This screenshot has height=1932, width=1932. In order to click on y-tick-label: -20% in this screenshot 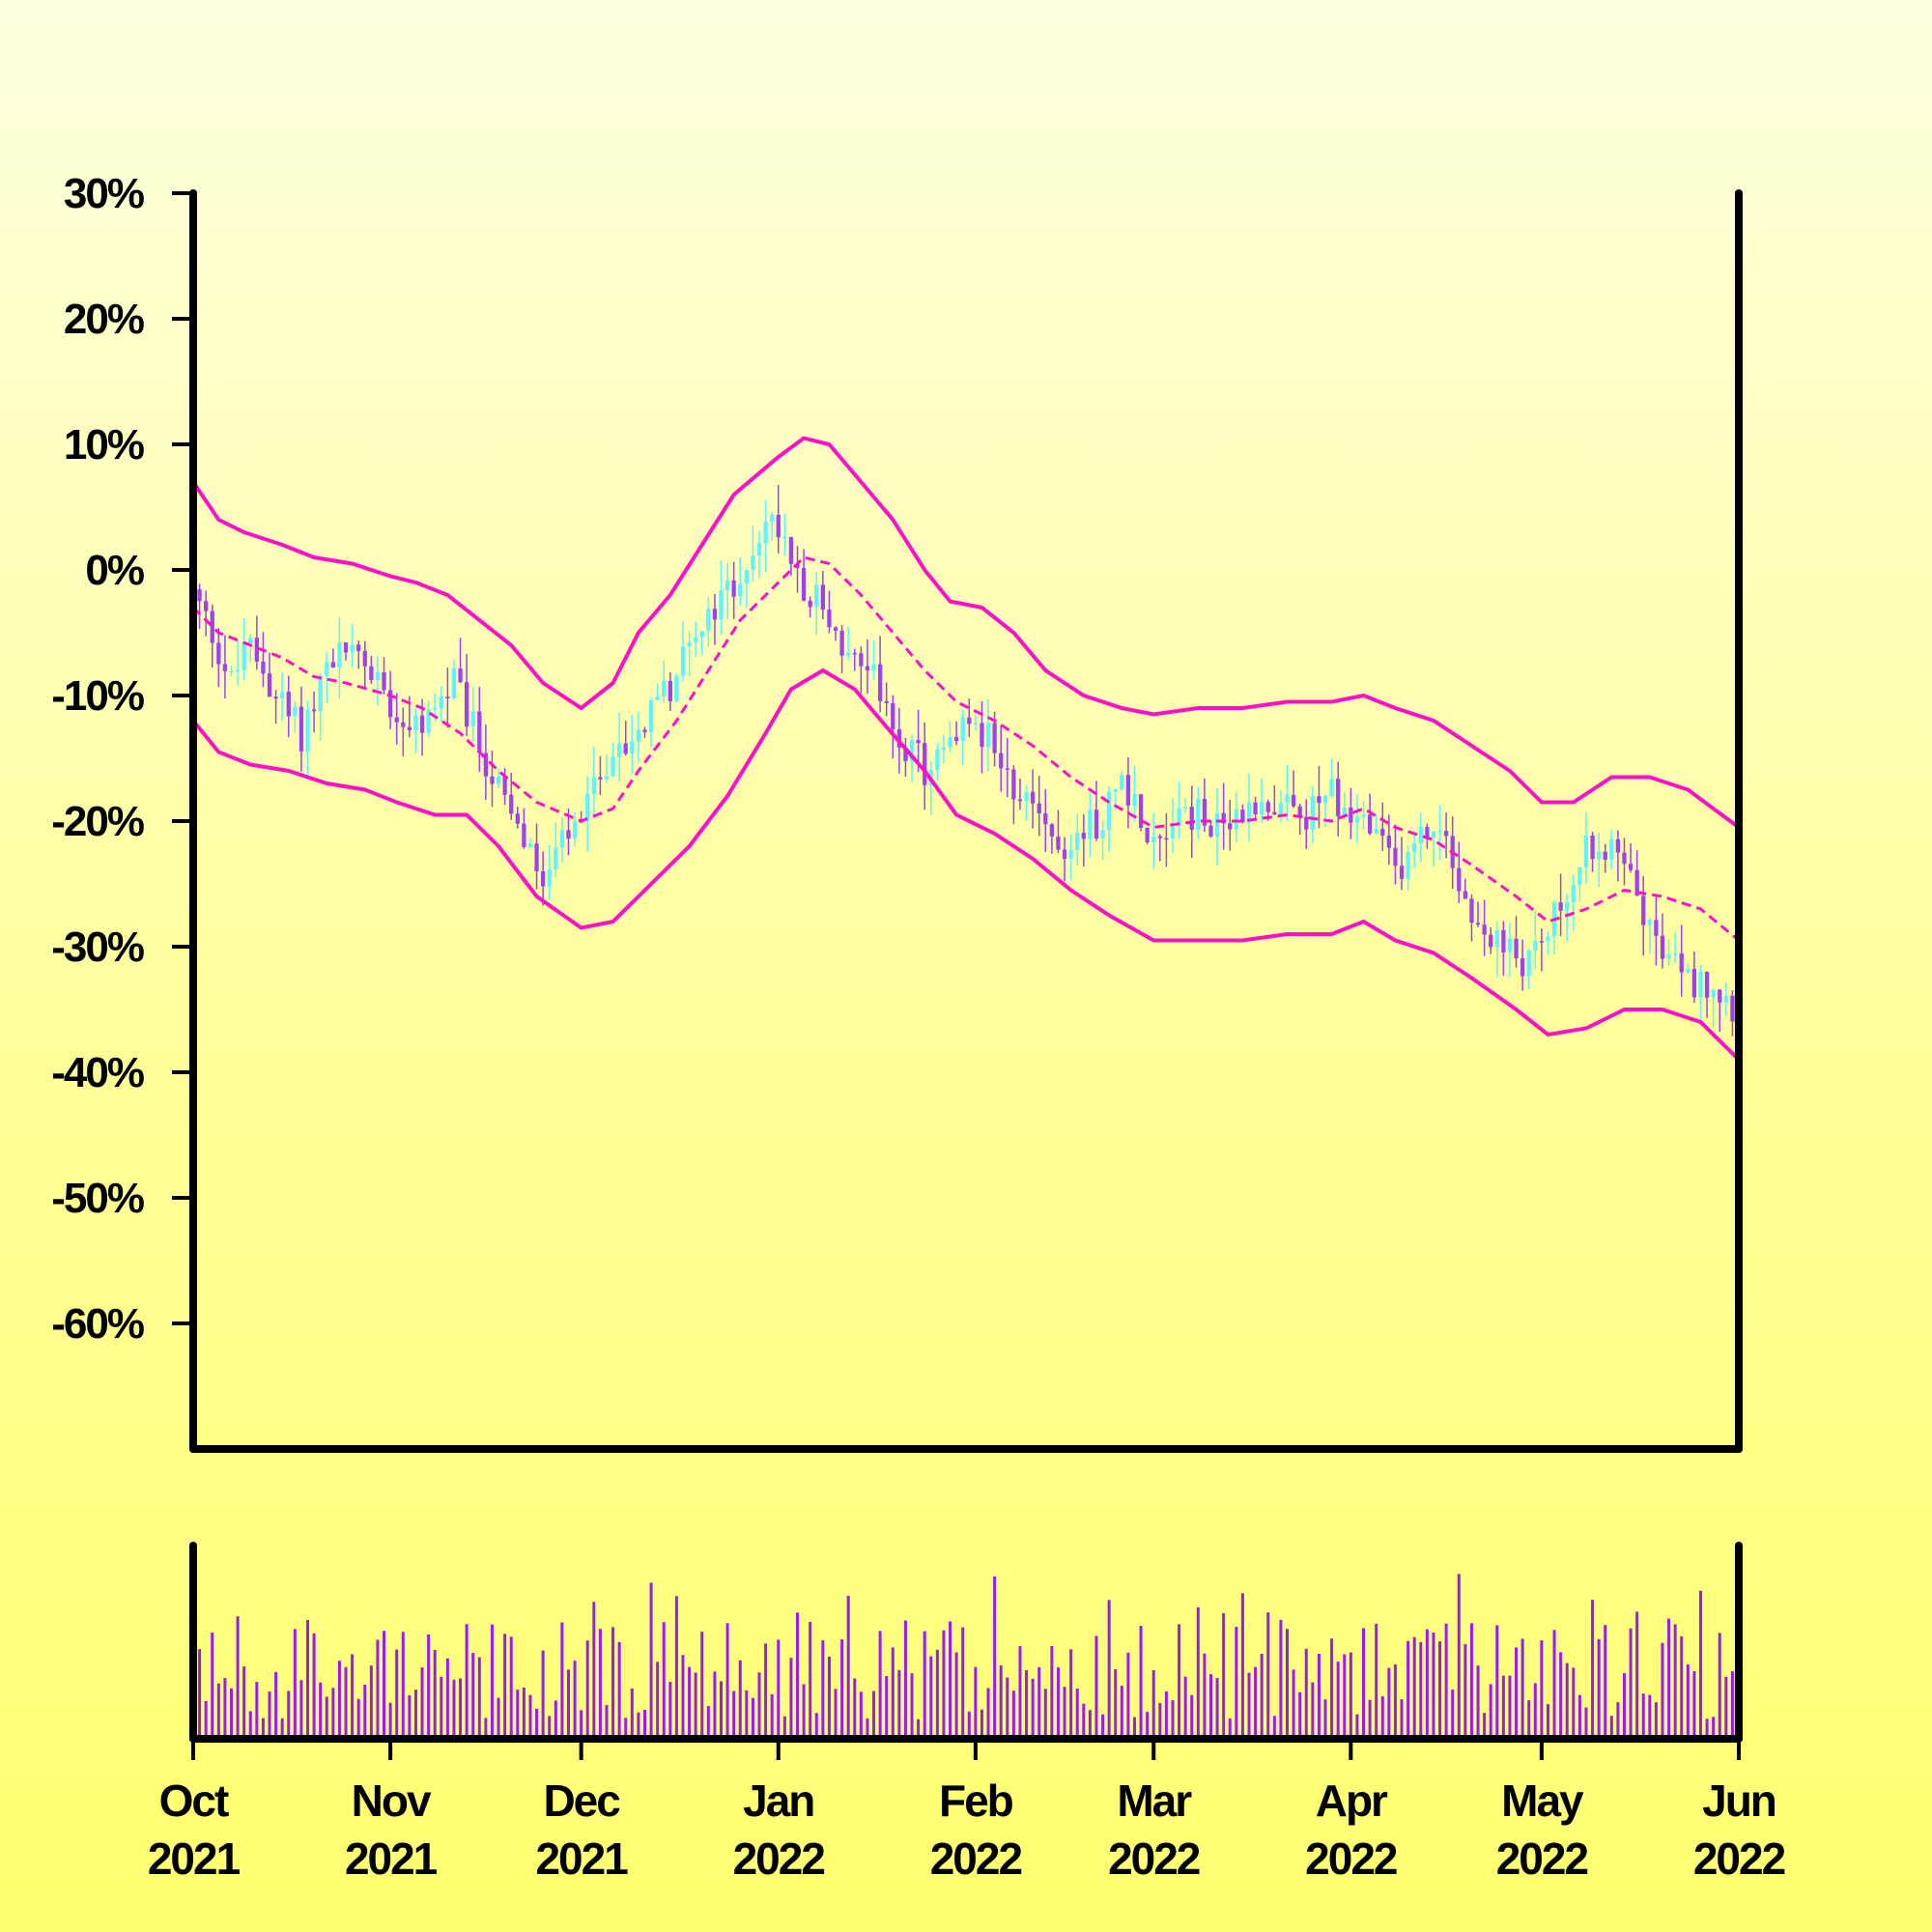, I will do `click(97, 821)`.